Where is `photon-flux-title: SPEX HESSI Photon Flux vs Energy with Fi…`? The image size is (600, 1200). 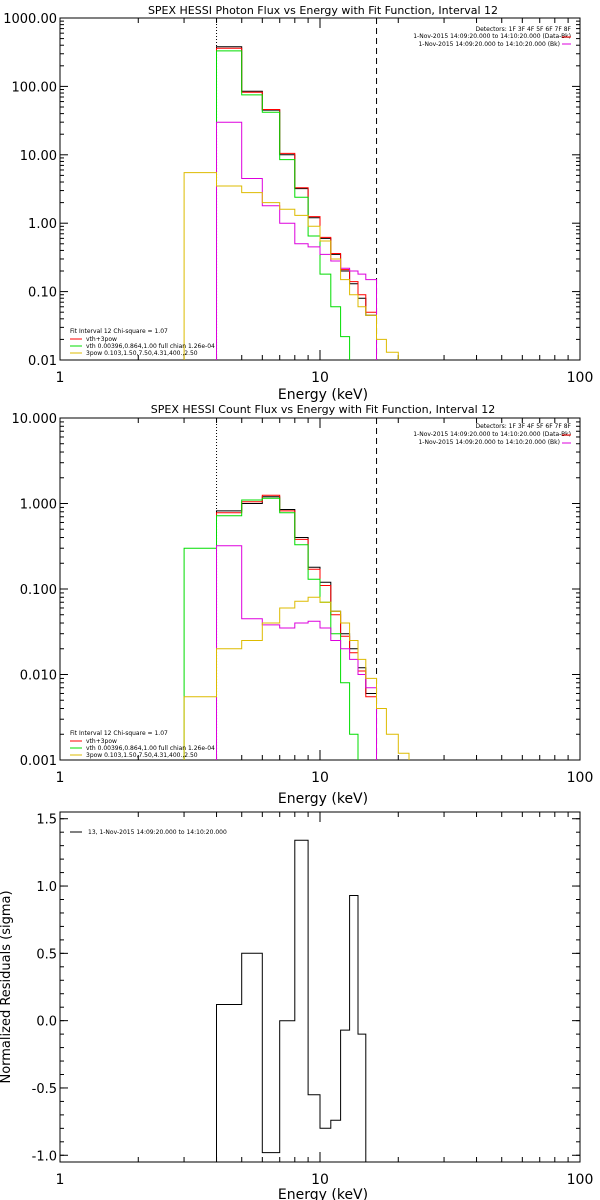
photon-flux-title: SPEX HESSI Photon Flux vs Energy with Fi… is located at coordinates (323, 10).